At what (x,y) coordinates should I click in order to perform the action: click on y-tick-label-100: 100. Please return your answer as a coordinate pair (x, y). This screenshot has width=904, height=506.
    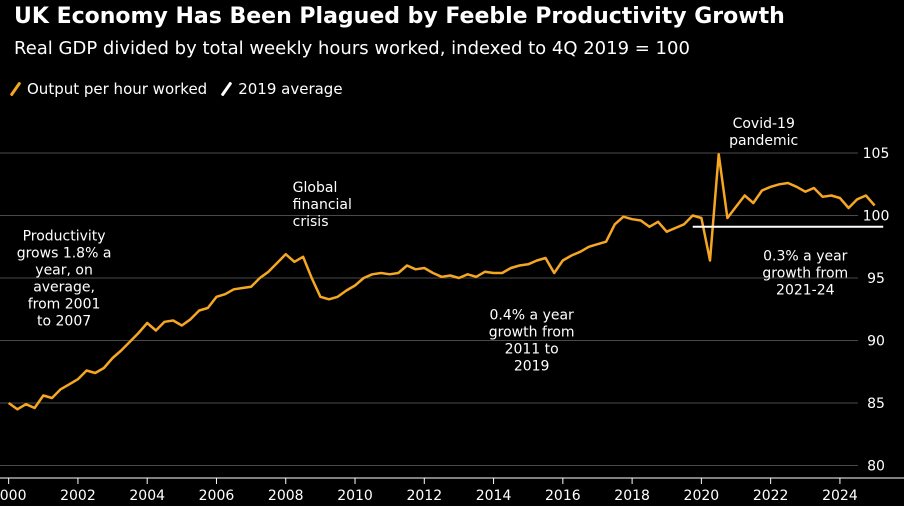
    Looking at the image, I should click on (876, 217).